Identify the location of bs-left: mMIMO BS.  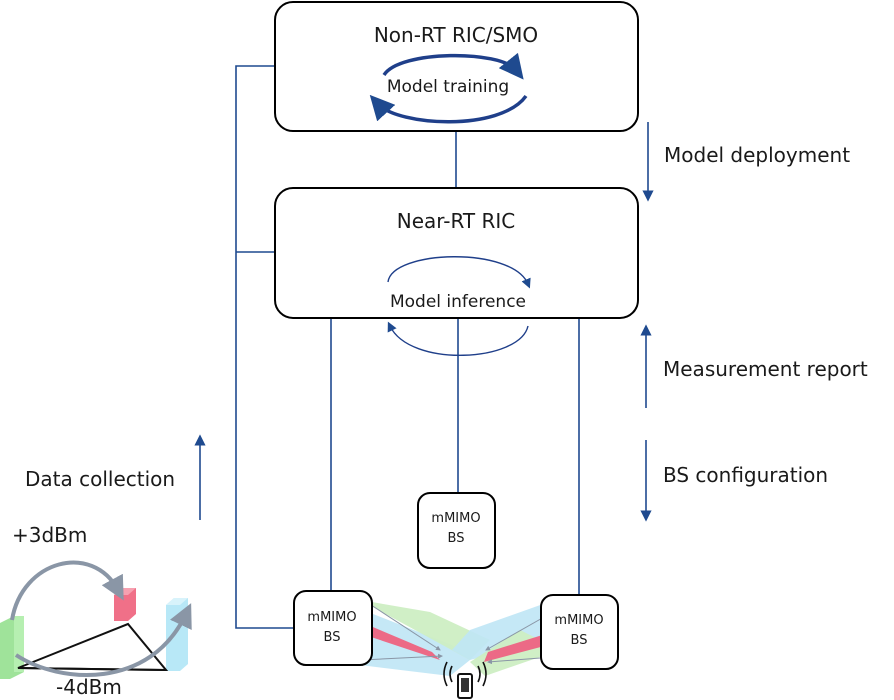
(333, 628).